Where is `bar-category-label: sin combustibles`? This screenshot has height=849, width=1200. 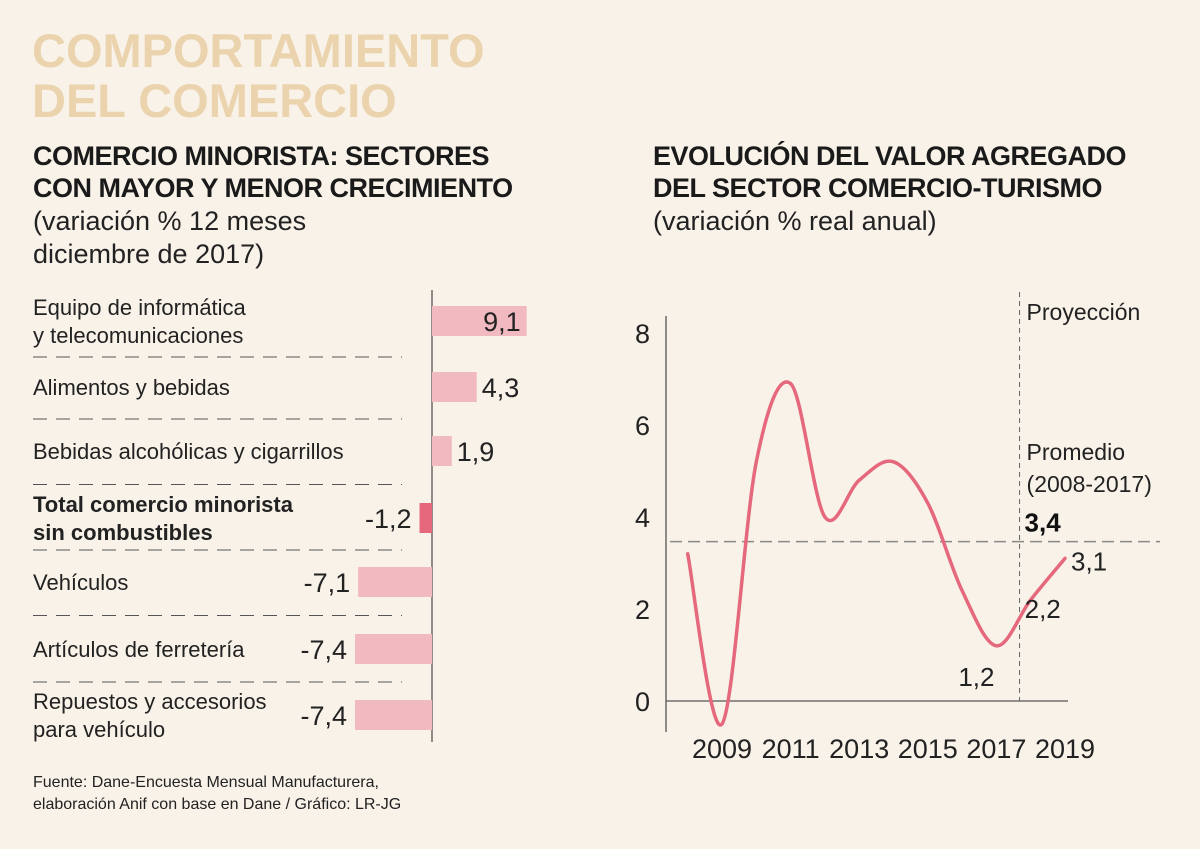 bar-category-label: sin combustibles is located at coordinates (123, 532).